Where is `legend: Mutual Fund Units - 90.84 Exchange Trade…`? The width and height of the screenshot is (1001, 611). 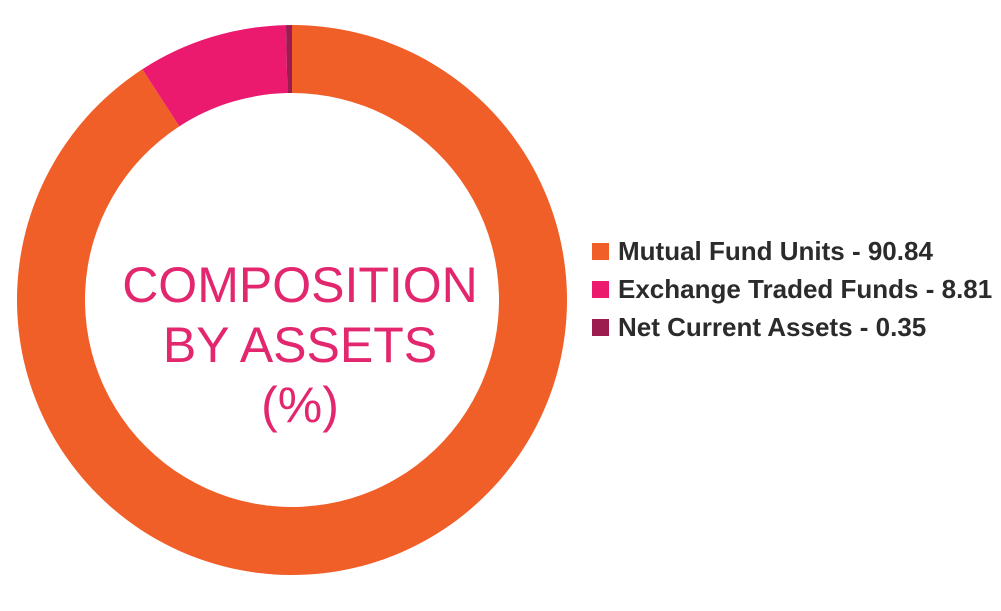 legend: Mutual Fund Units - 90.84 Exchange Trade… is located at coordinates (792, 289).